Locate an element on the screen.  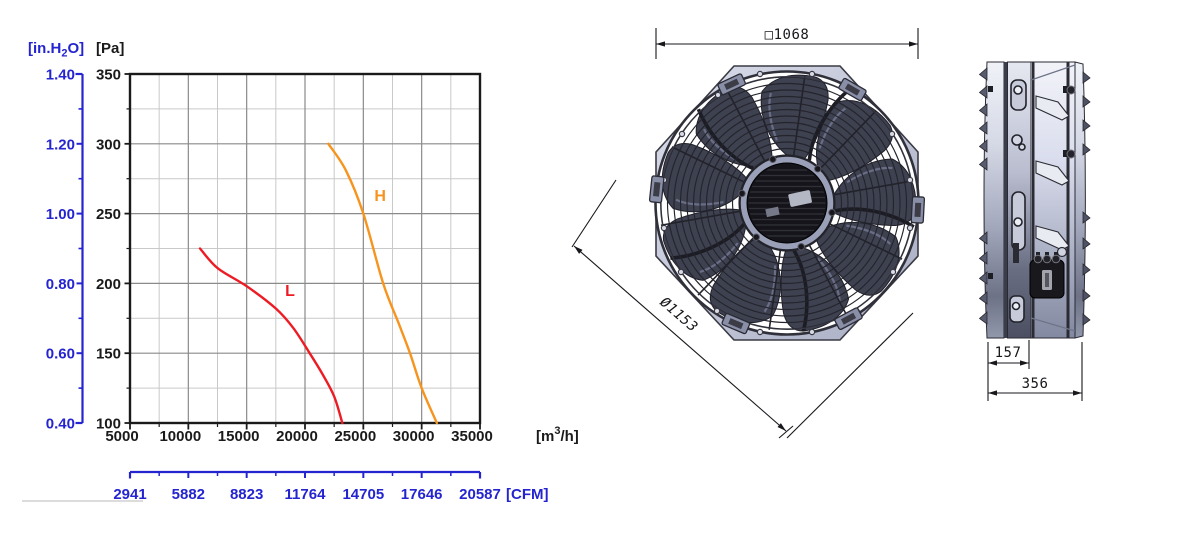
svg-text: 150 is located at coordinates (108, 354).